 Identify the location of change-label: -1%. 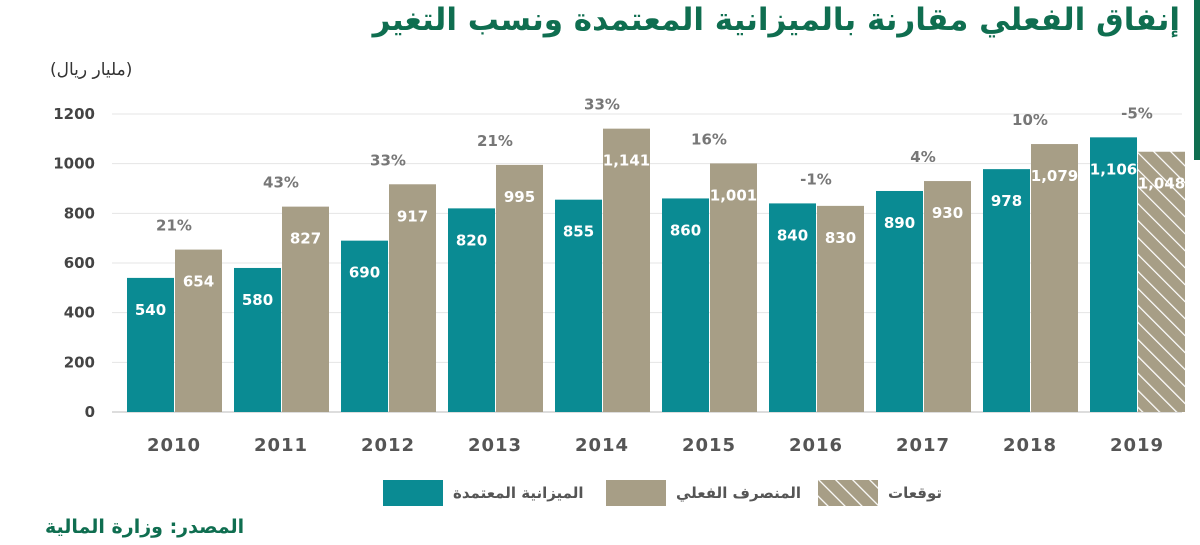
(816, 179).